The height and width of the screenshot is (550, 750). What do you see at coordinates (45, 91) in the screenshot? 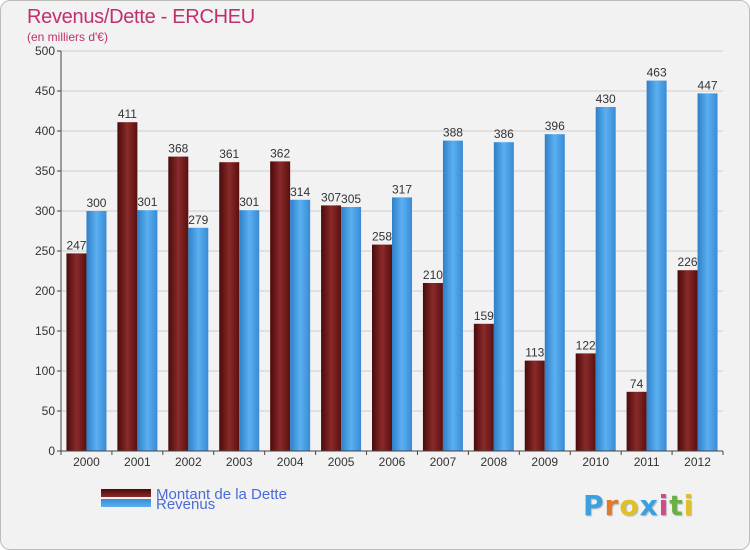
I see `ytick-label-450: 450` at bounding box center [45, 91].